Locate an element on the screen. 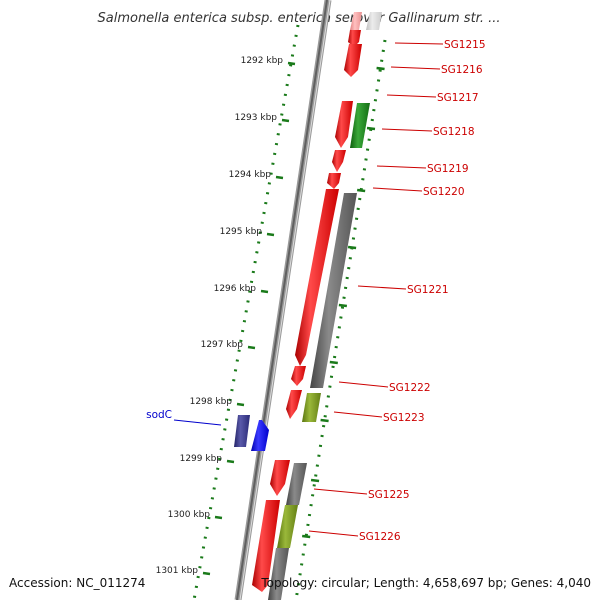  kbp-tick-label: 1299 kbp is located at coordinates (201, 459).